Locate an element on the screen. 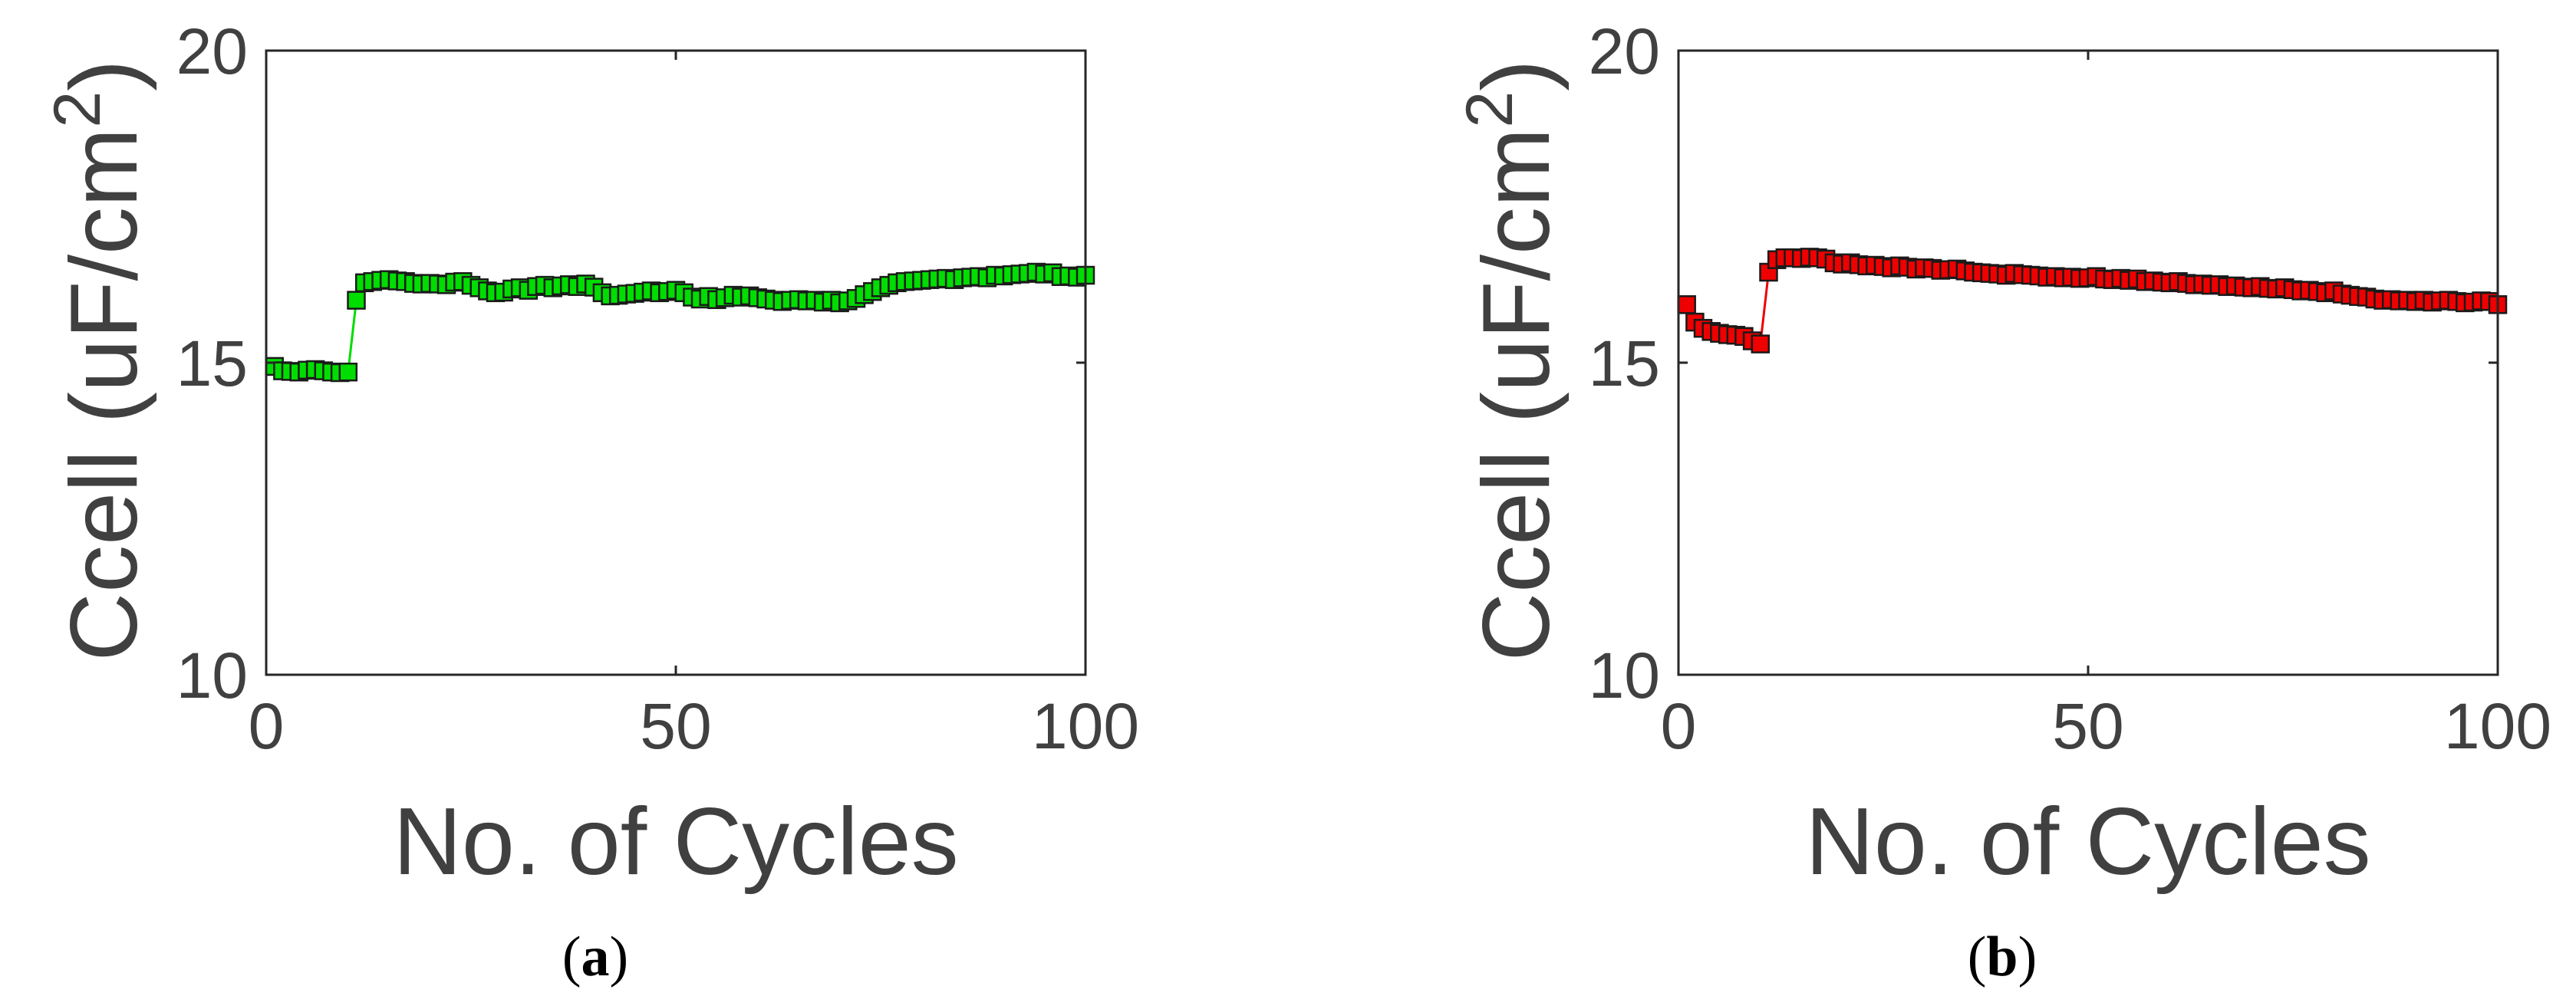 Image resolution: width=2576 pixels, height=1006 pixels. panel-label-a: (a) is located at coordinates (595, 956).